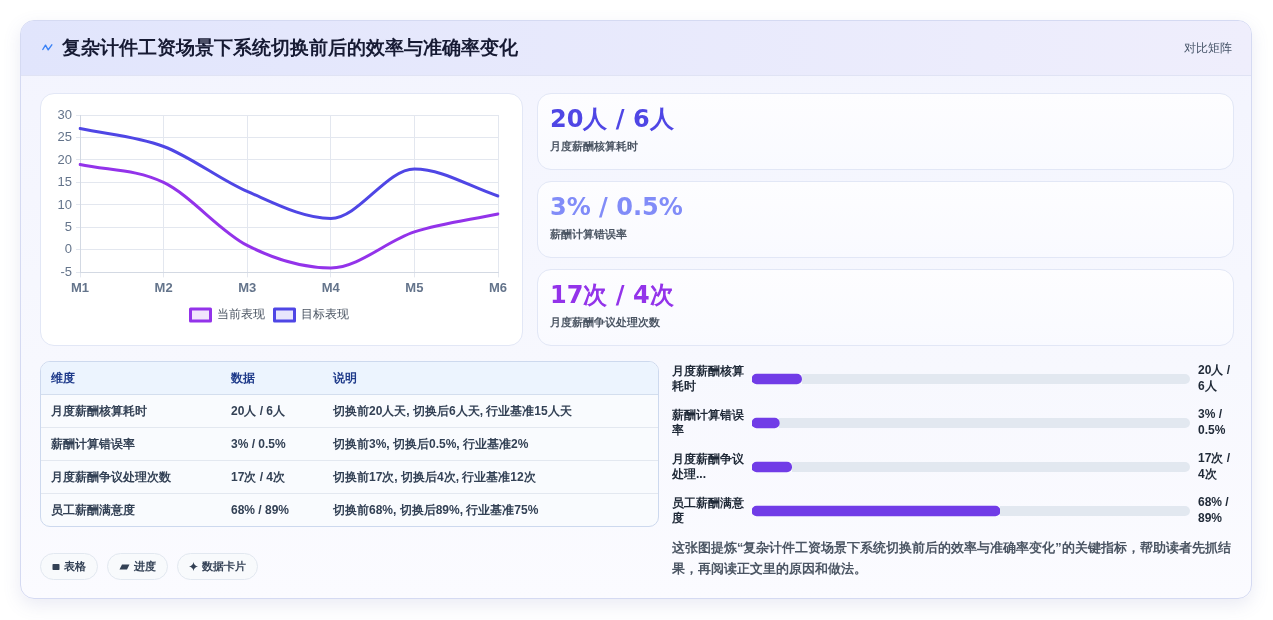 The width and height of the screenshot is (1273, 620). What do you see at coordinates (490, 477) in the screenshot?
I see `text: 切换前17次, 切换后4次, 行业基准12次` at bounding box center [490, 477].